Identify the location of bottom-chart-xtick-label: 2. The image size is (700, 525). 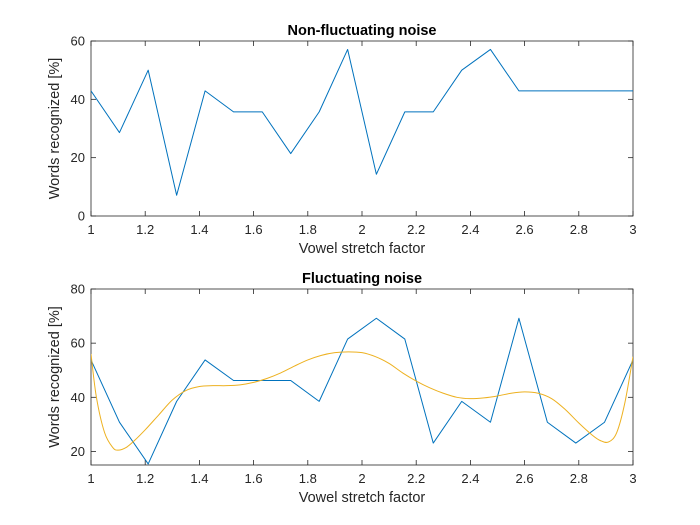
(361, 478).